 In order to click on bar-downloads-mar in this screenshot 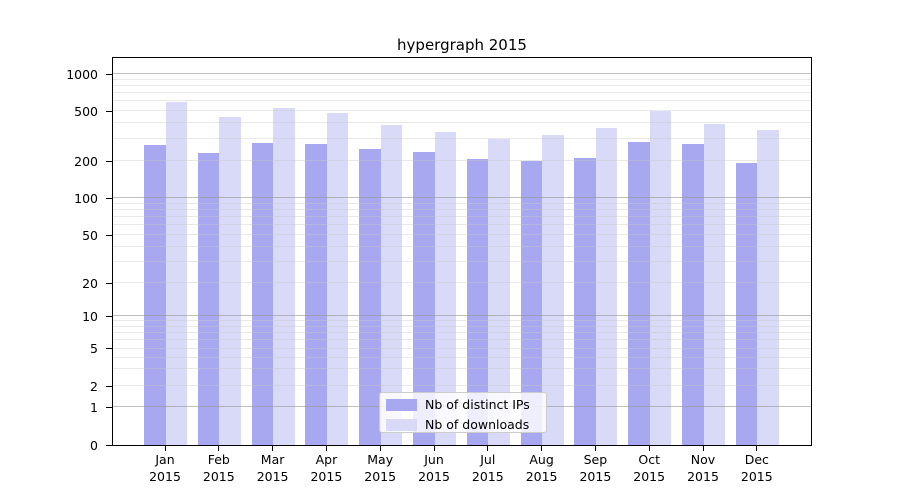, I will do `click(284, 276)`.